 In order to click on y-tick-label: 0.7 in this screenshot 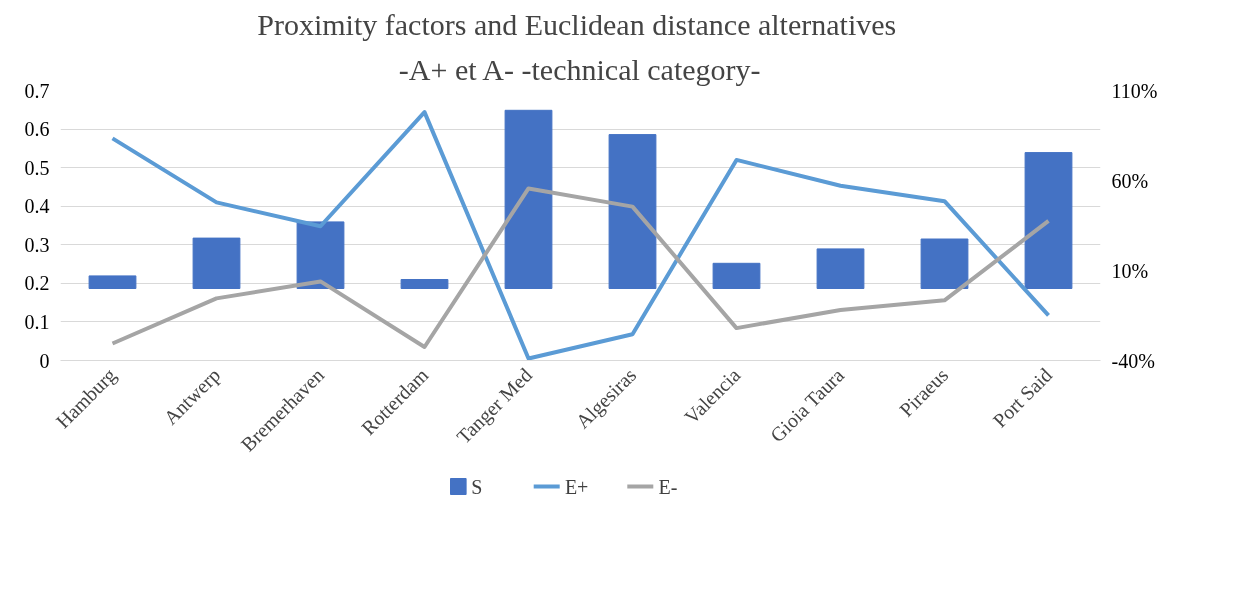, I will do `click(37, 90)`.